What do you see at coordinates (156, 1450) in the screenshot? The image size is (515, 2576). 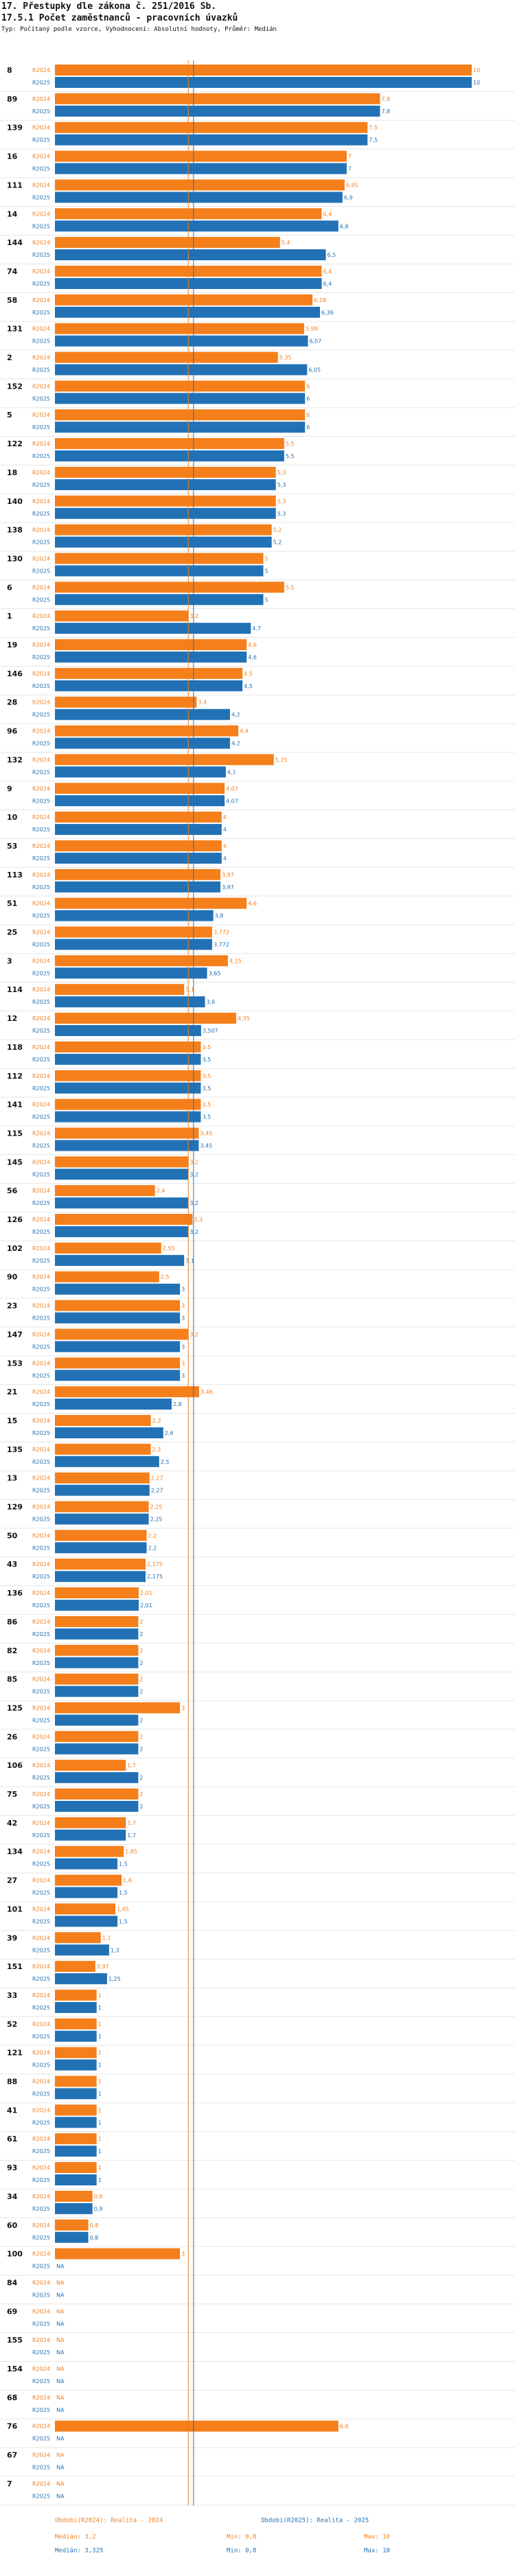 I see `value-label-2024: 2,3` at bounding box center [156, 1450].